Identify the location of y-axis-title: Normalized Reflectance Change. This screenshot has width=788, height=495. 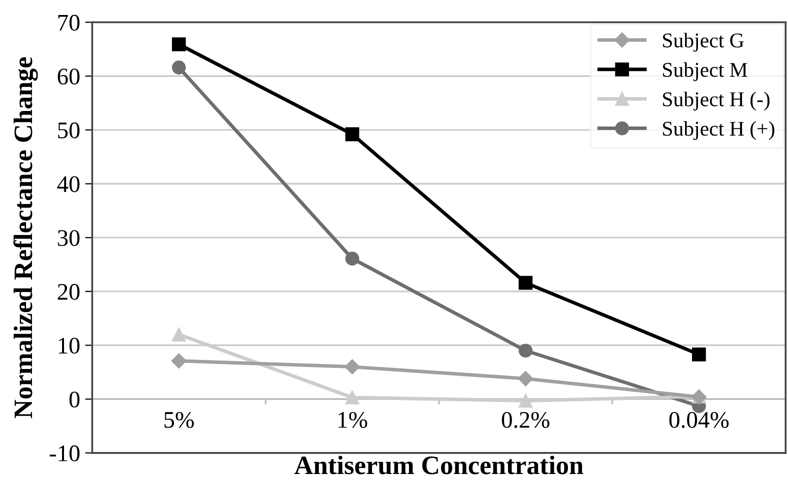
(25, 237).